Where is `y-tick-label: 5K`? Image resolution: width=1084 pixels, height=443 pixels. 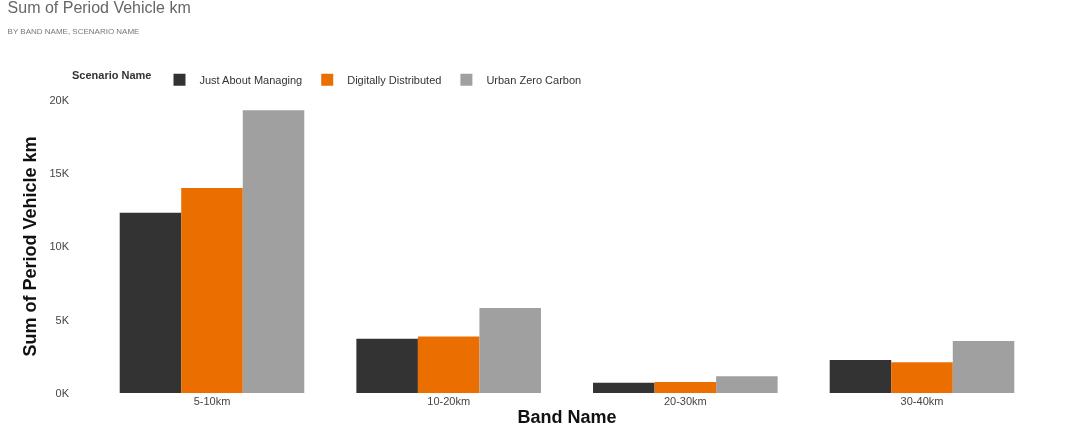
y-tick-label: 5K is located at coordinates (62, 319).